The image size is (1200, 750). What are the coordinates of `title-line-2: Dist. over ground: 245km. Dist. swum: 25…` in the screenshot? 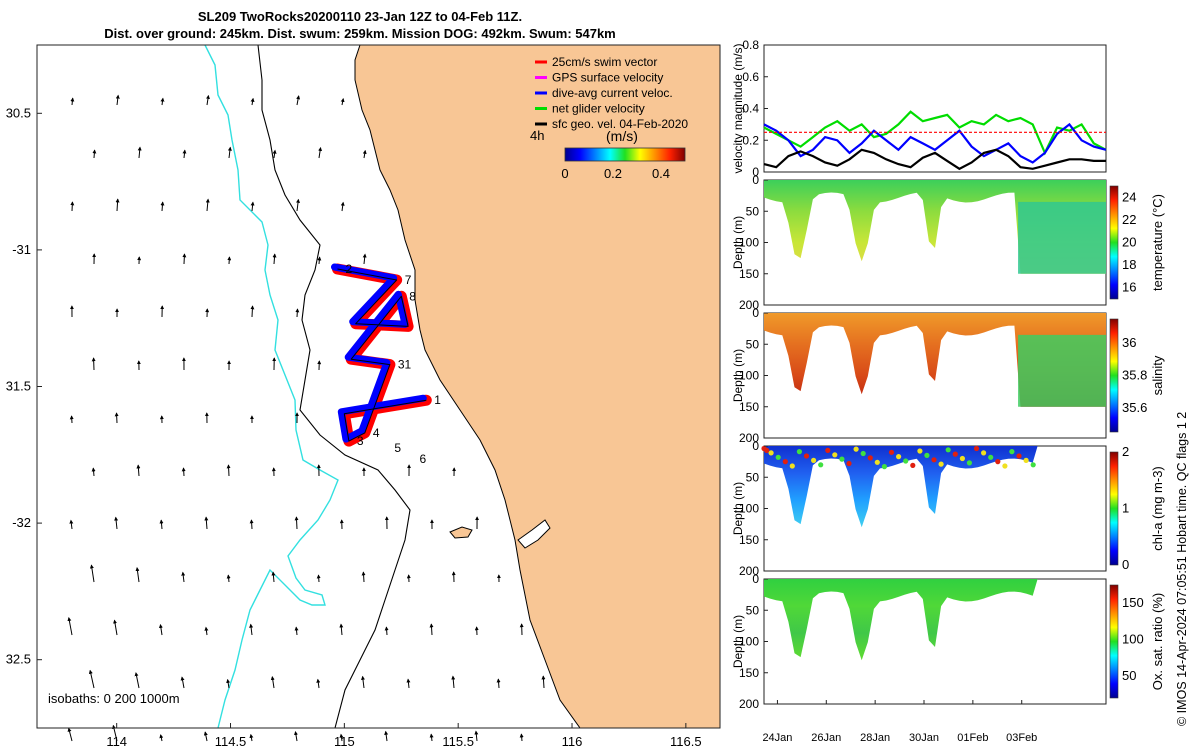 It's located at (360, 33).